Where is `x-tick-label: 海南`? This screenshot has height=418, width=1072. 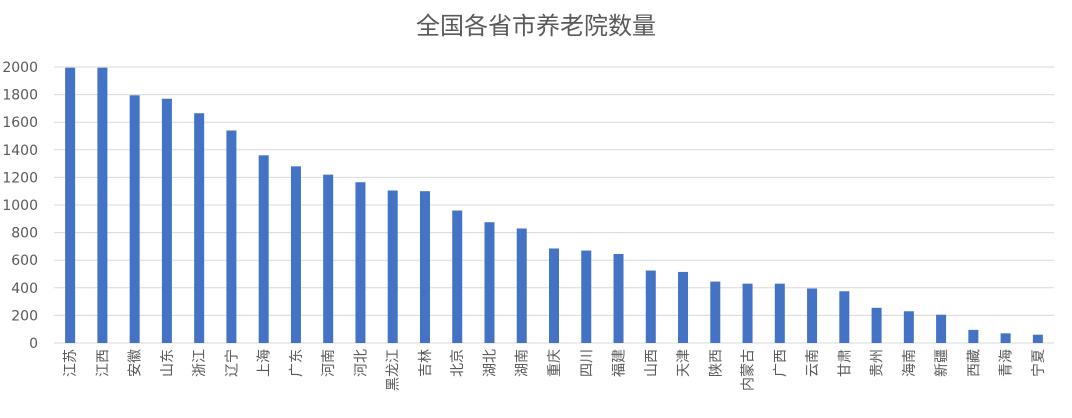 x-tick-label: 海南 is located at coordinates (910, 363).